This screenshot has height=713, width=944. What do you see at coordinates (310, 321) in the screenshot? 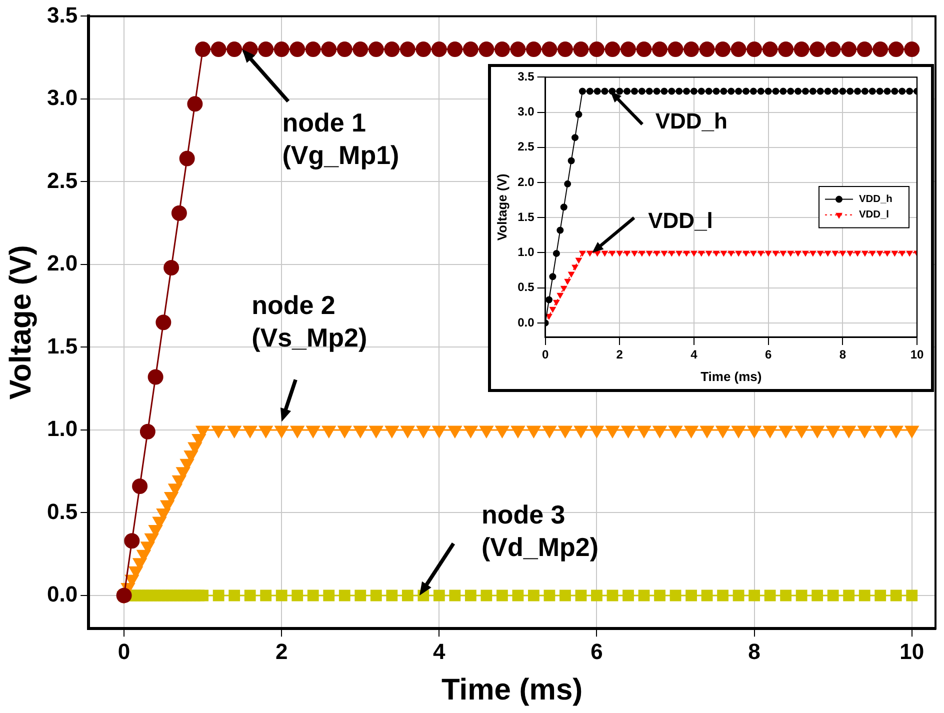
I see `annotation: node 2 (Vs_Mp2)` at bounding box center [310, 321].